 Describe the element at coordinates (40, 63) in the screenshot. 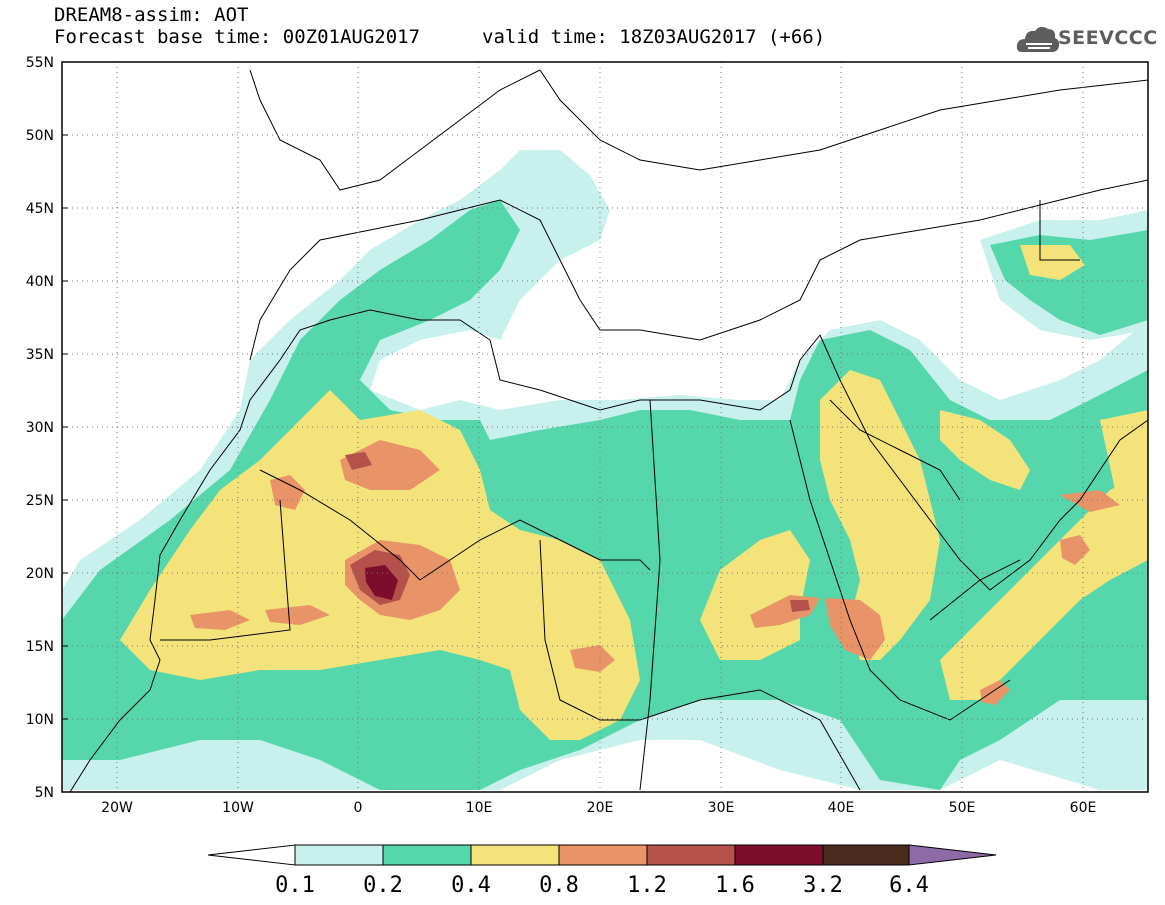

I see `lat-label: 55N` at that location.